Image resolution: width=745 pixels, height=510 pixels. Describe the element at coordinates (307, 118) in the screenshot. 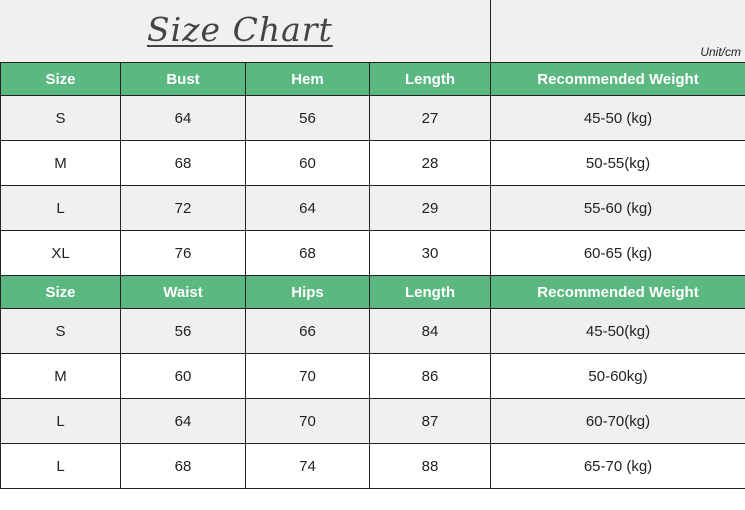

I see `tops-cell-hem: 56` at that location.